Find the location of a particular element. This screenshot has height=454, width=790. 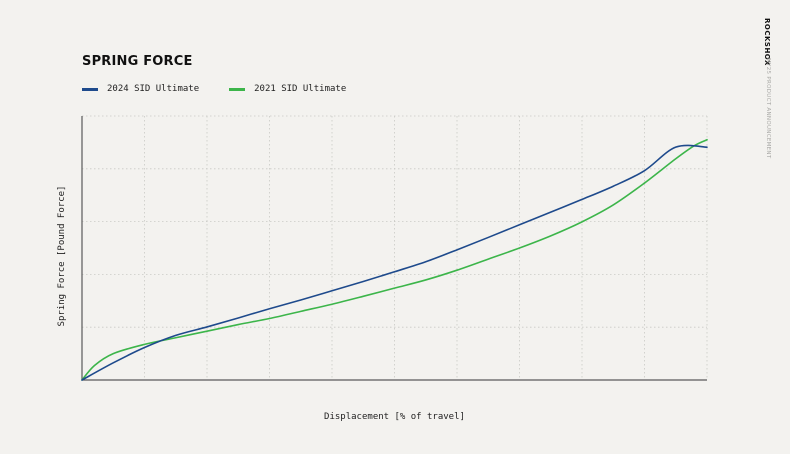

legend-label-2021: 2021 SID Ultimate is located at coordinates (300, 89).